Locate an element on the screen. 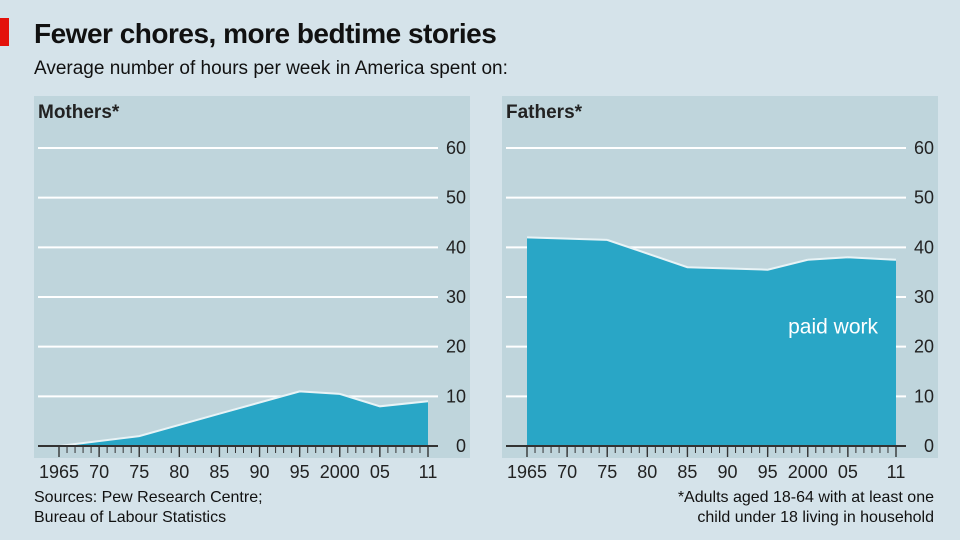 The height and width of the screenshot is (540, 960). chart-0-x-tick-label: 05 is located at coordinates (380, 472).